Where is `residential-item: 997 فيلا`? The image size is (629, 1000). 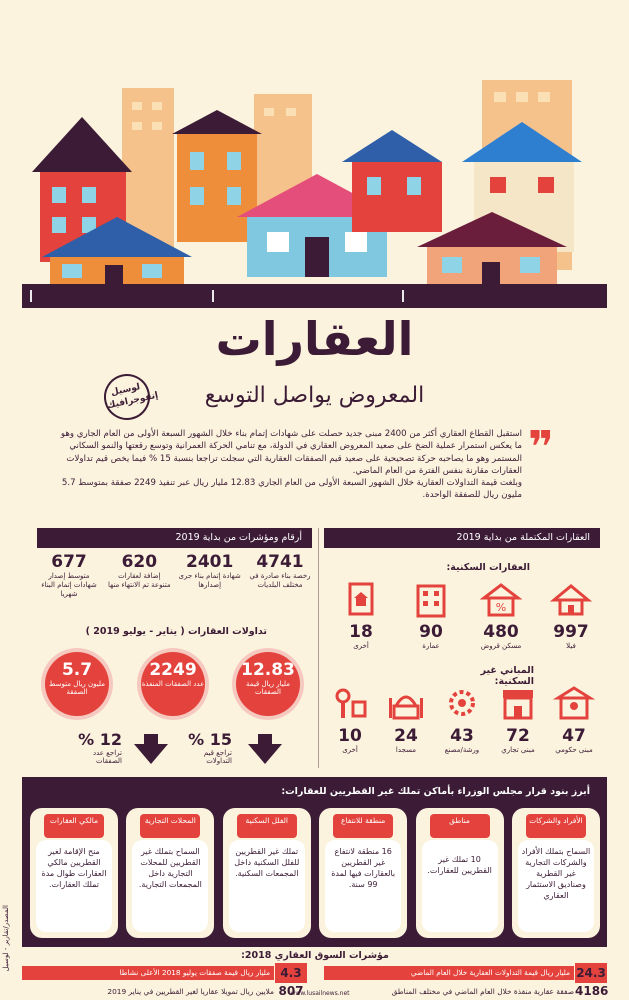 residential-item: 997 فيلا is located at coordinates (571, 615).